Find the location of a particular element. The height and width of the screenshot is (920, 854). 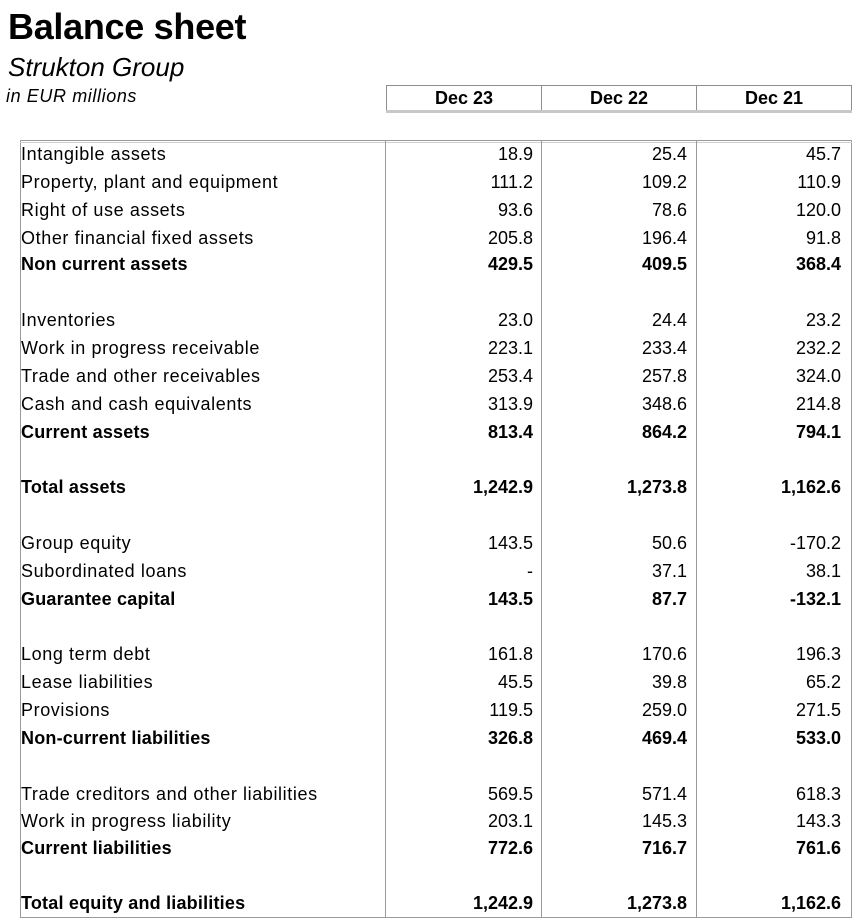

row-label: Non current assets is located at coordinates (104, 264).